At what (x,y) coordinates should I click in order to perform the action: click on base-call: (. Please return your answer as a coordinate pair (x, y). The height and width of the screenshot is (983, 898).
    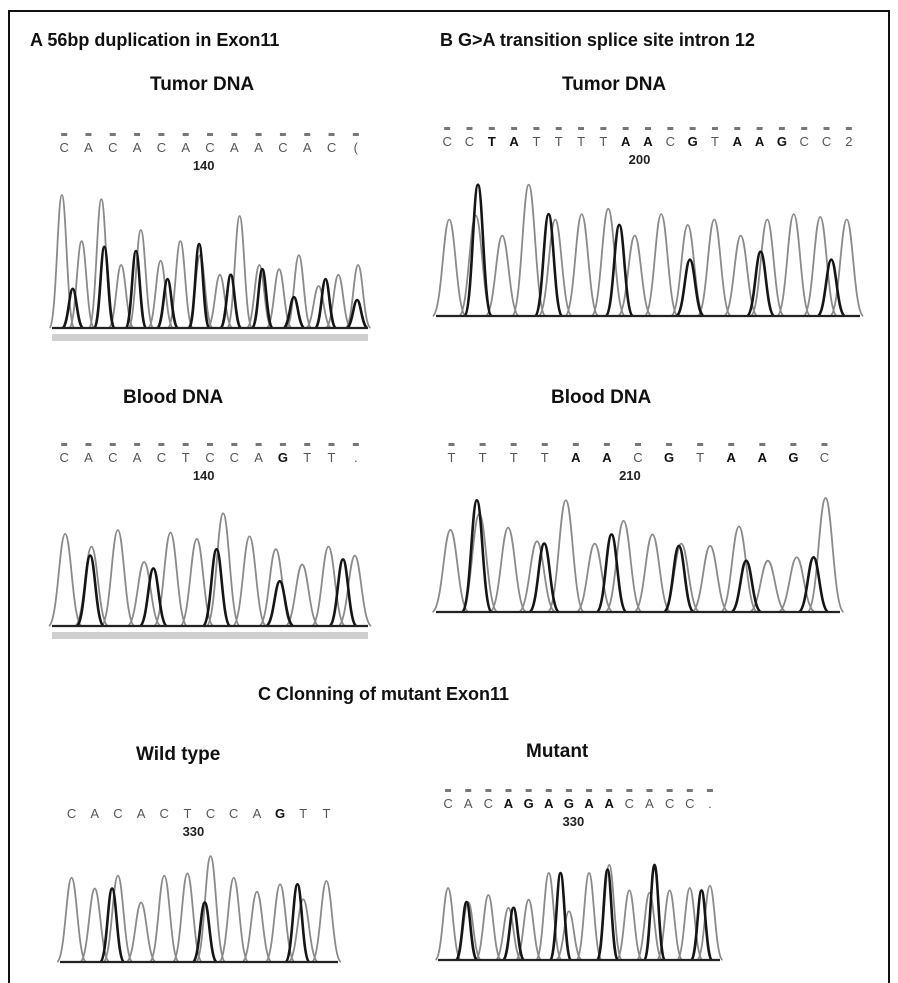
    Looking at the image, I should click on (356, 147).